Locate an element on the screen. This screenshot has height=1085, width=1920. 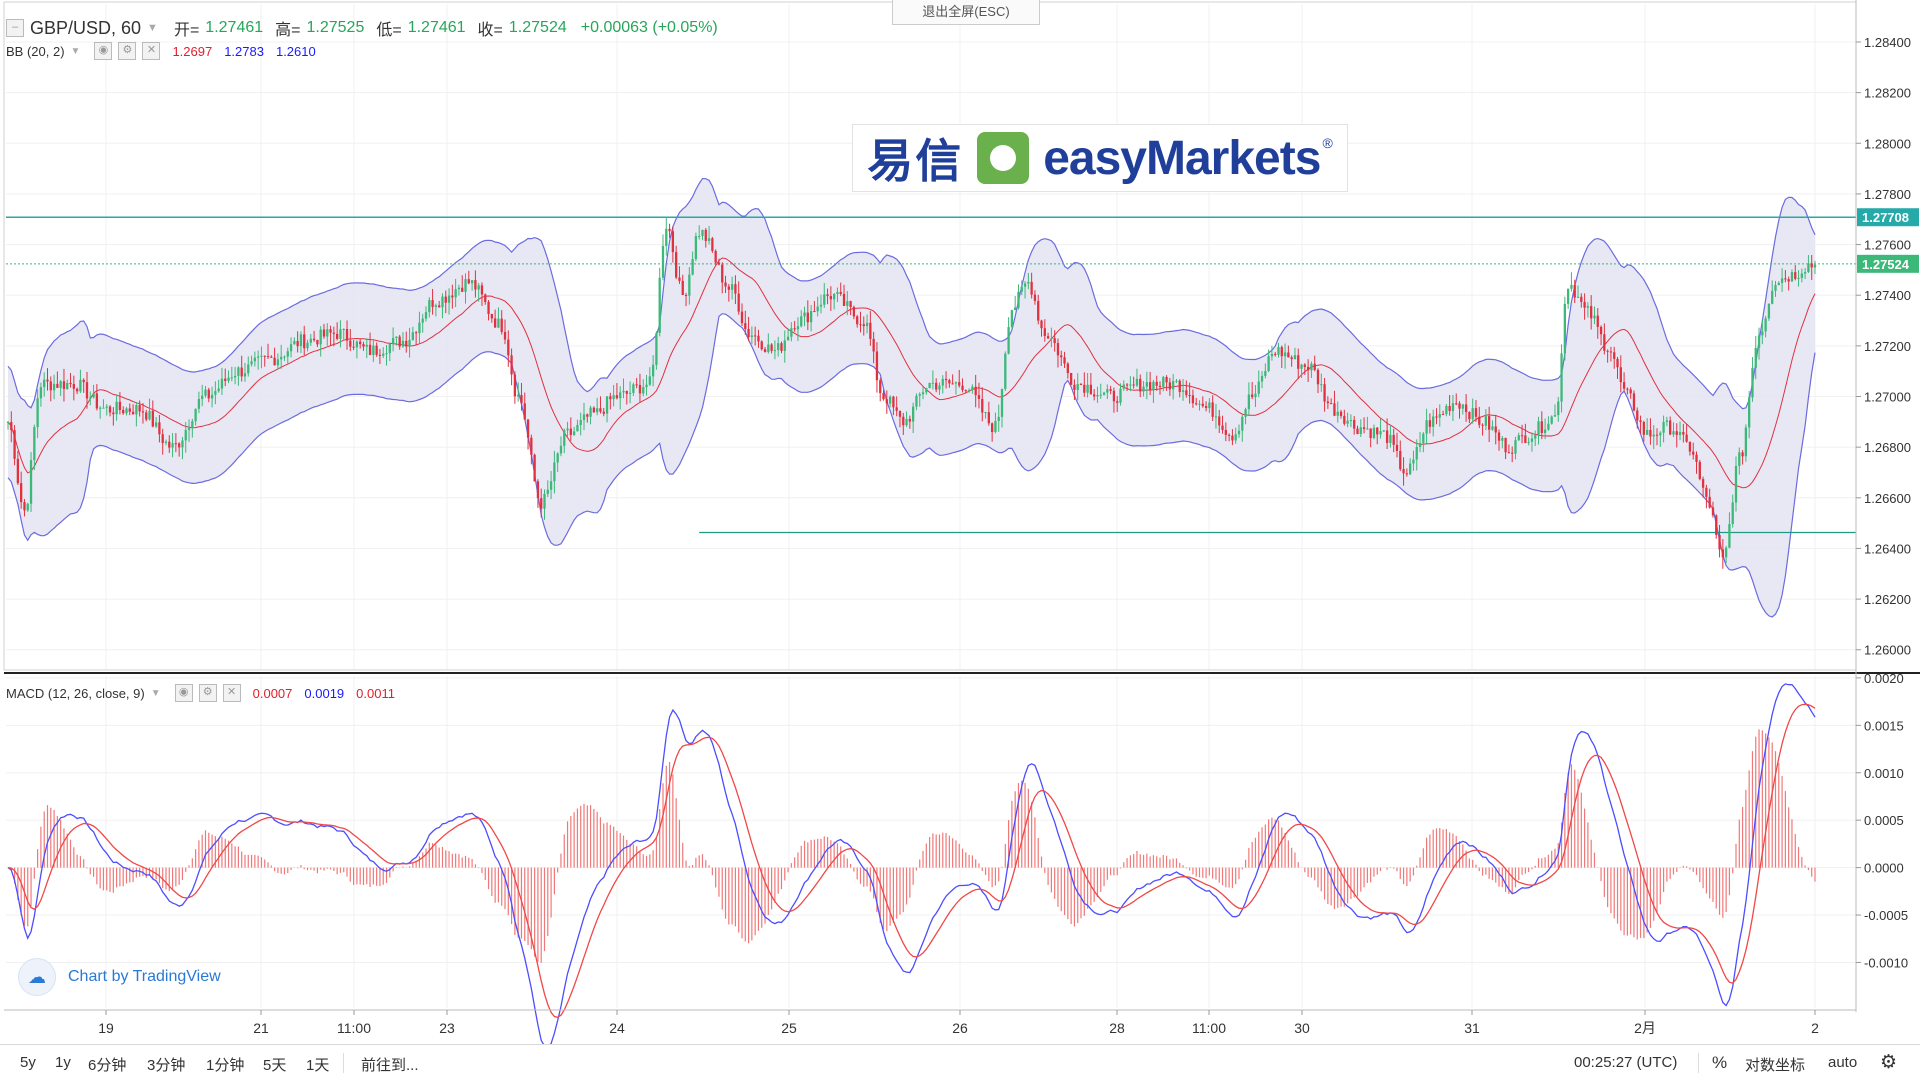
macd-close-icon: ✕ is located at coordinates (231, 693).